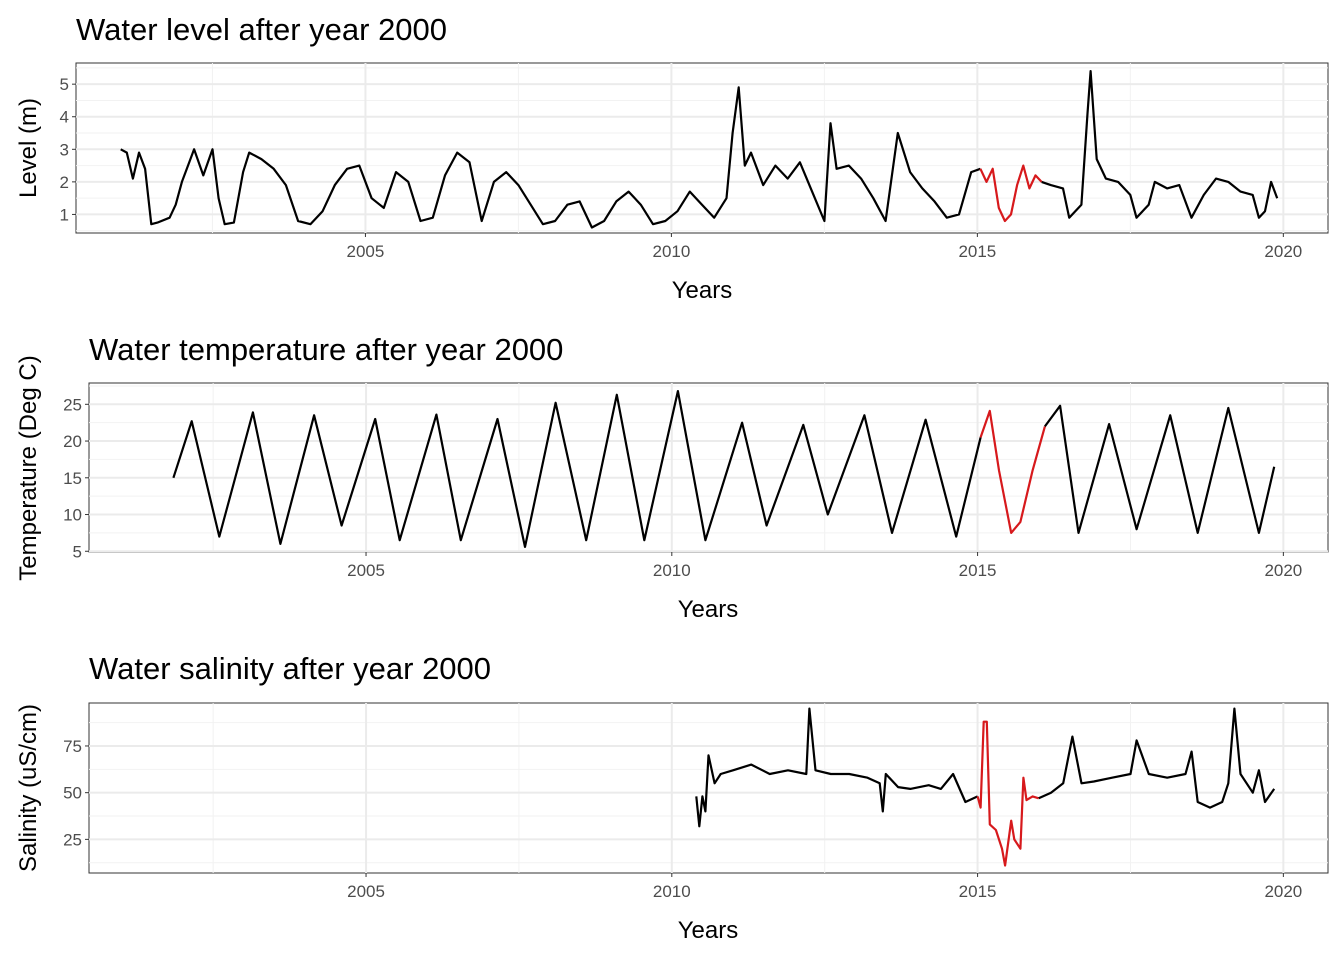  Describe the element at coordinates (1283, 251) in the screenshot. I see `level-x-tick-label: 2020` at that location.